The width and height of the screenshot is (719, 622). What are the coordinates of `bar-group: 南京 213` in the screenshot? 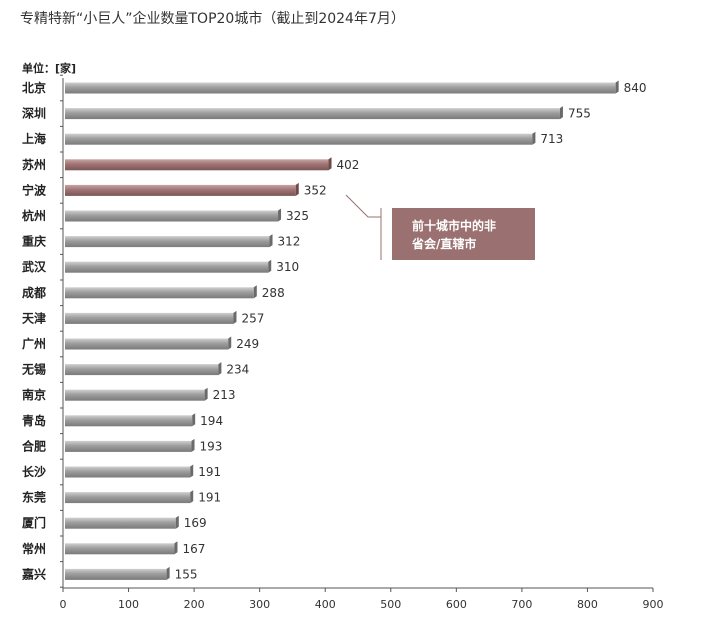 It's located at (129, 394).